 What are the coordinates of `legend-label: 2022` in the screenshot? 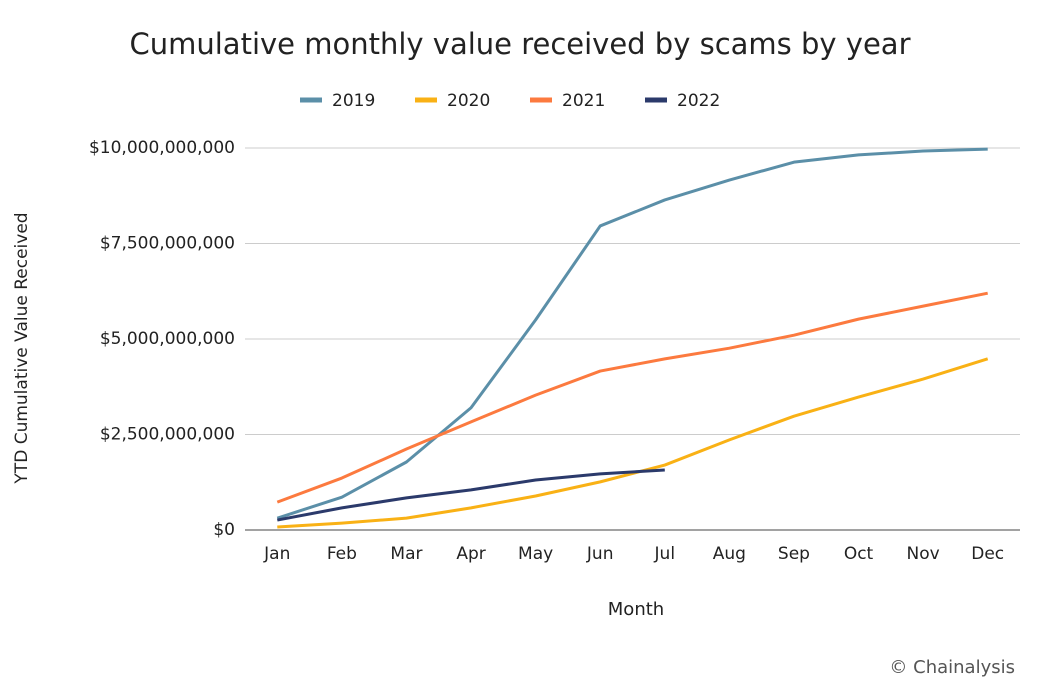 It's located at (698, 101).